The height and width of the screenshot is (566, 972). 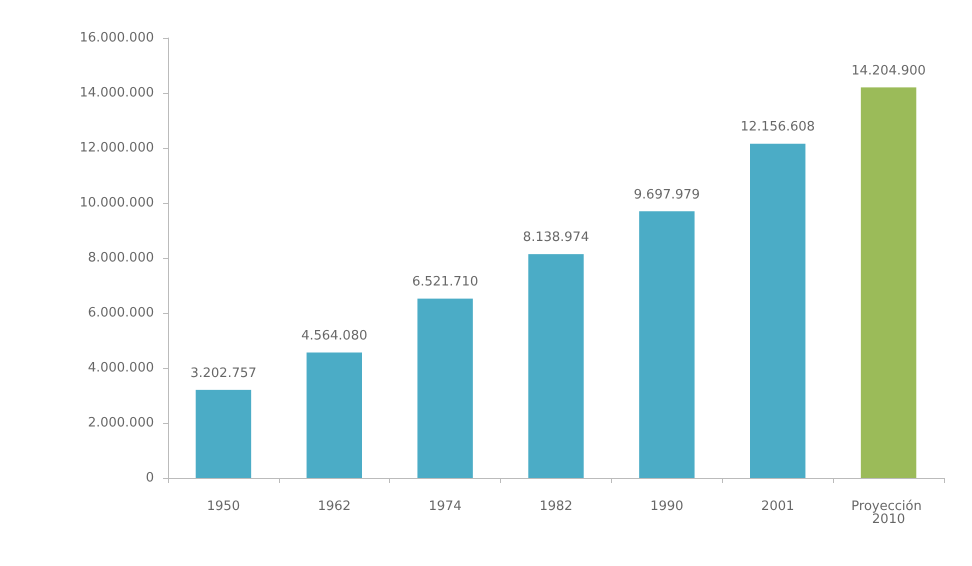 I want to click on y-tick-label: 12.000.000, so click(x=117, y=148).